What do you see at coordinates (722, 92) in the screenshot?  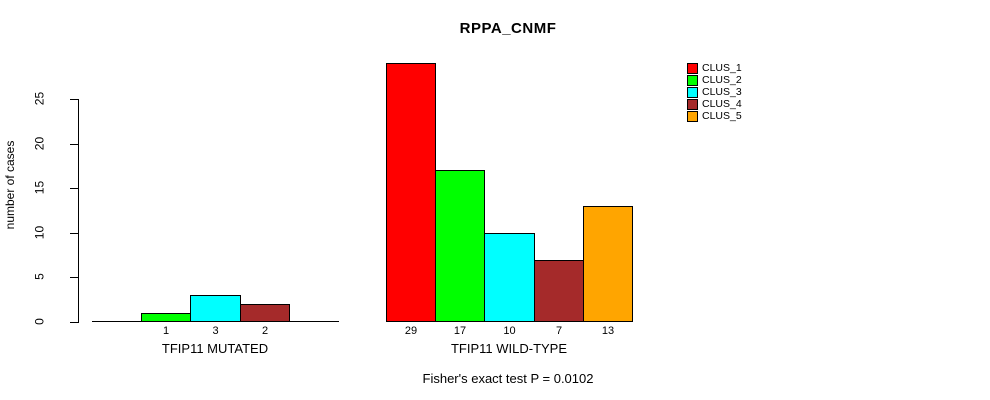 I see `legend-item-label: CLUS_3` at bounding box center [722, 92].